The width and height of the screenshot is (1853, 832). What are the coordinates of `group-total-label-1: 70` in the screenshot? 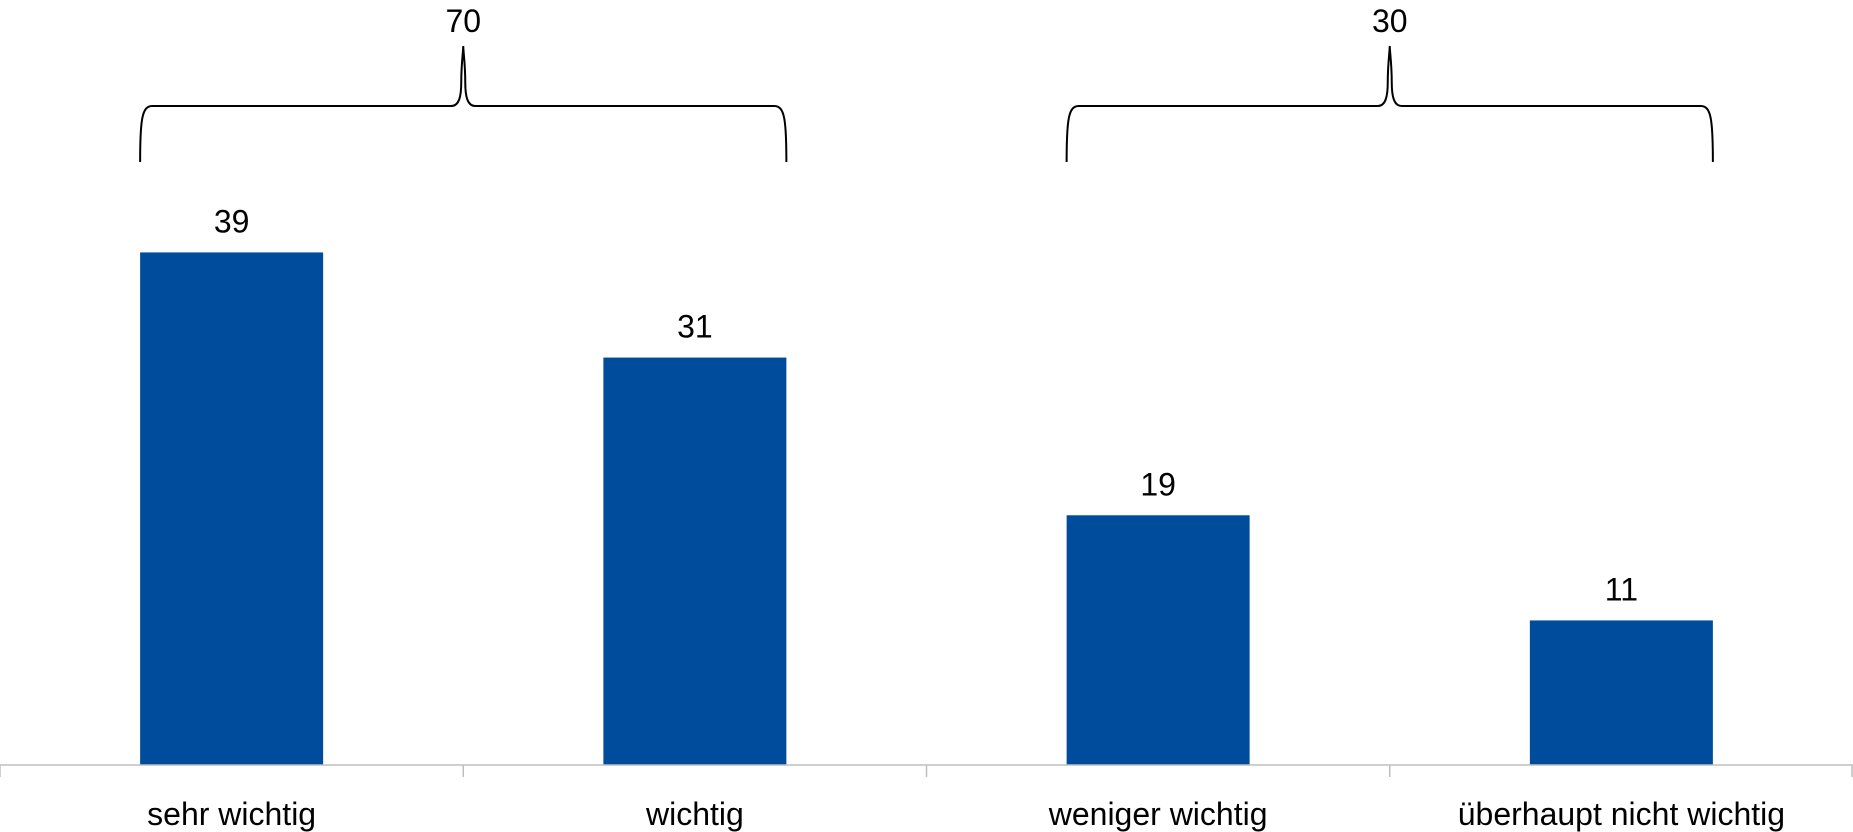 It's located at (463, 21).